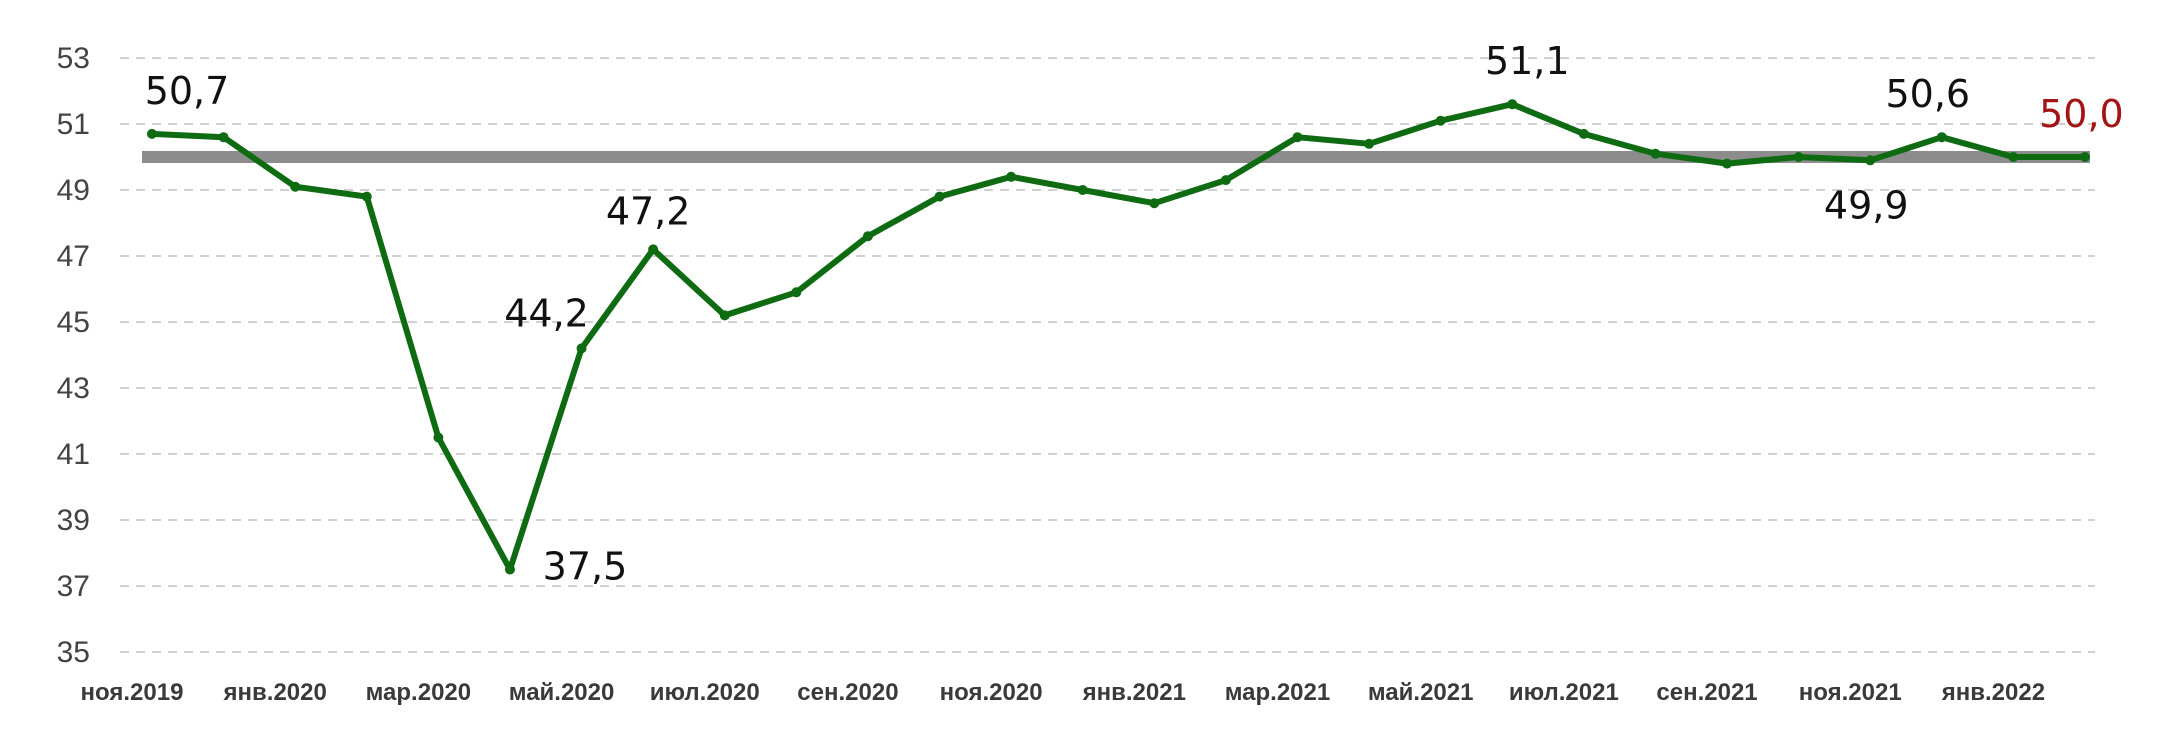 The height and width of the screenshot is (745, 2160). What do you see at coordinates (73, 586) in the screenshot?
I see `y-tick-label: 37` at bounding box center [73, 586].